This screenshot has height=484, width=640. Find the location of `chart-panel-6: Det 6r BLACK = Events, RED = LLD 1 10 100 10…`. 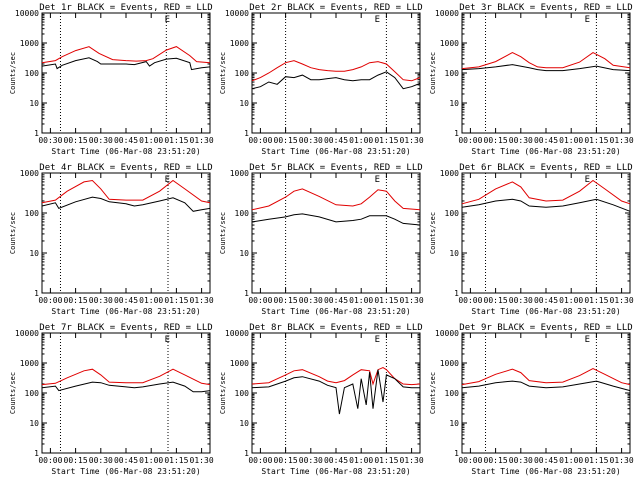

chart-panel-6: Det 6r BLACK = Events, RED = LLD 1 10 100 10… is located at coordinates (531, 239).